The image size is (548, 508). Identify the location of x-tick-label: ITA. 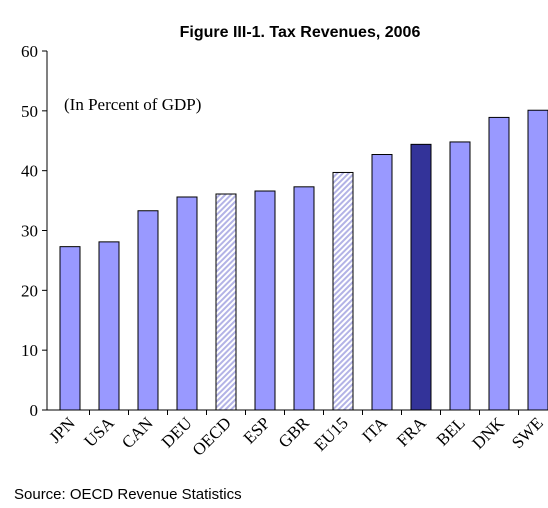
(374, 429).